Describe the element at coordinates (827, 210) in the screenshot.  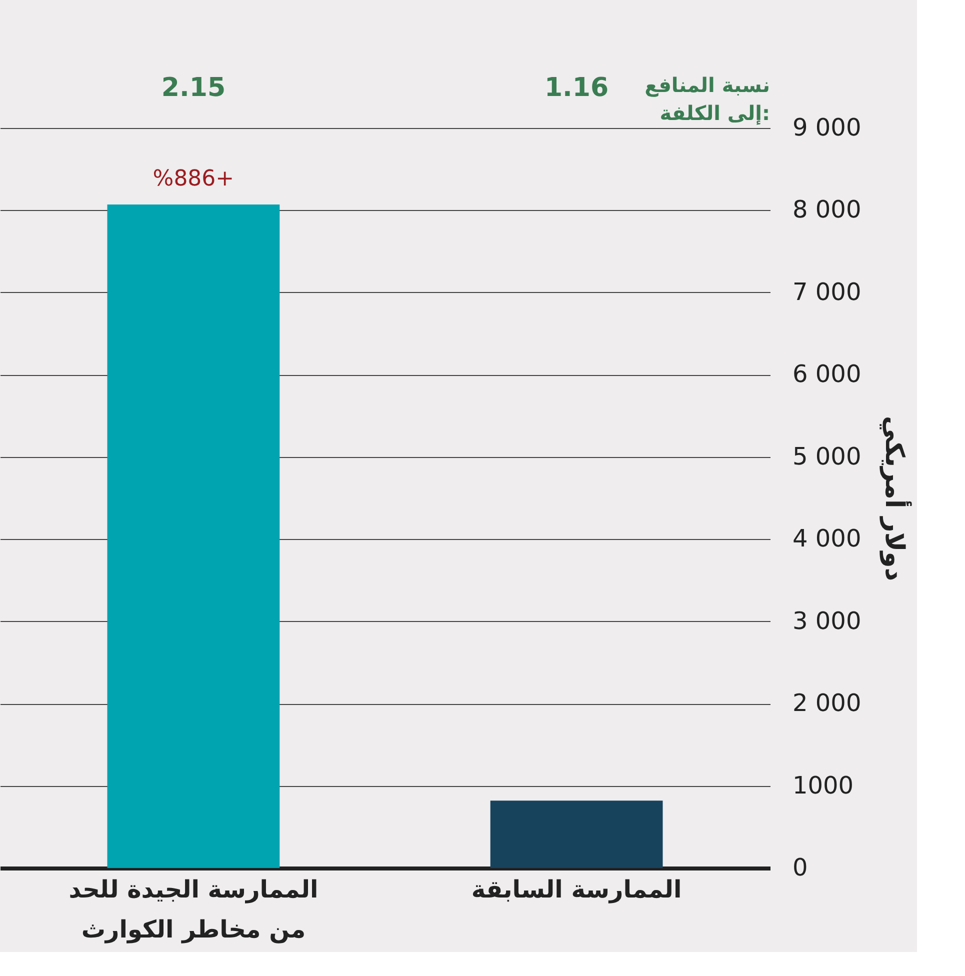
I see `y-tick-label: 8 000` at that location.